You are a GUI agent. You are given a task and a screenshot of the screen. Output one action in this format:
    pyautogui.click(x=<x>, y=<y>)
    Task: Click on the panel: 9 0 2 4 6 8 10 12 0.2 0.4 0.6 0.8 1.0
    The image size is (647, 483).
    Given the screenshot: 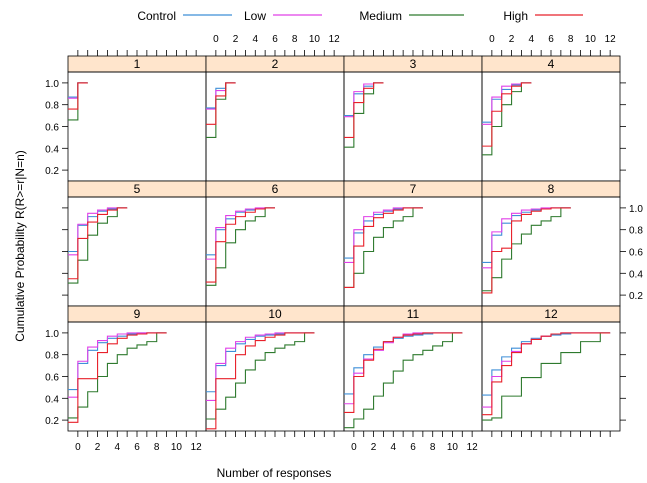 What is the action you would take?
    pyautogui.click(x=126, y=379)
    